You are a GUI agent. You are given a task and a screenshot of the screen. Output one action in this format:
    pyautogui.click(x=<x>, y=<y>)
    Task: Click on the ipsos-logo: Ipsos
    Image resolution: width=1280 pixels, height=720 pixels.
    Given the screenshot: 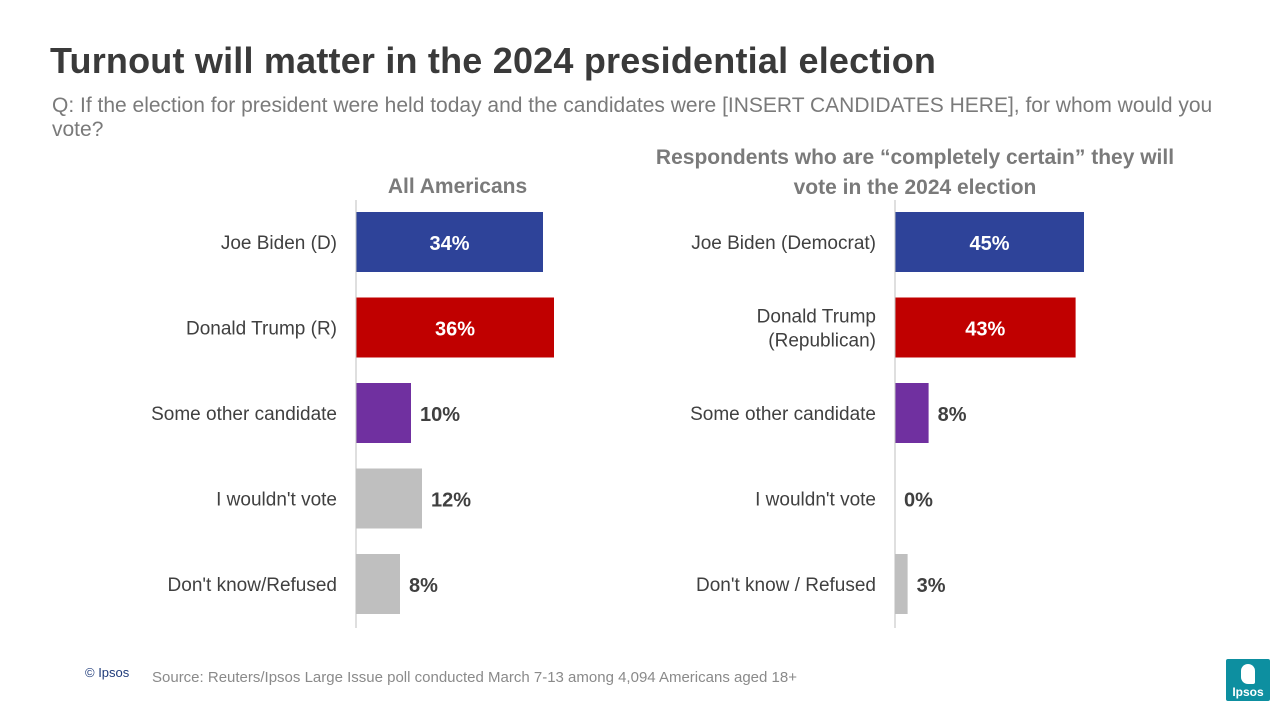 What is the action you would take?
    pyautogui.click(x=1248, y=680)
    